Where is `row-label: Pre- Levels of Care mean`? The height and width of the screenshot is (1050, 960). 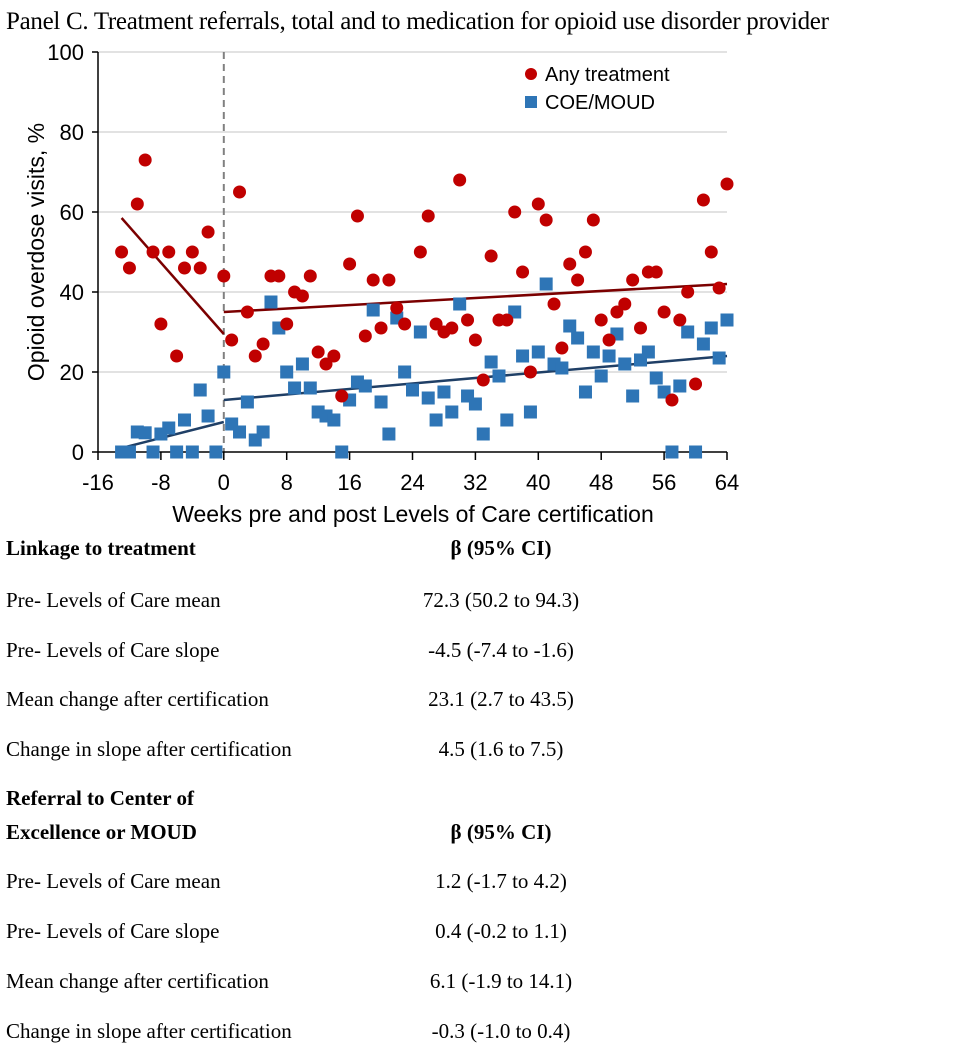 row-label: Pre- Levels of Care mean is located at coordinates (113, 600).